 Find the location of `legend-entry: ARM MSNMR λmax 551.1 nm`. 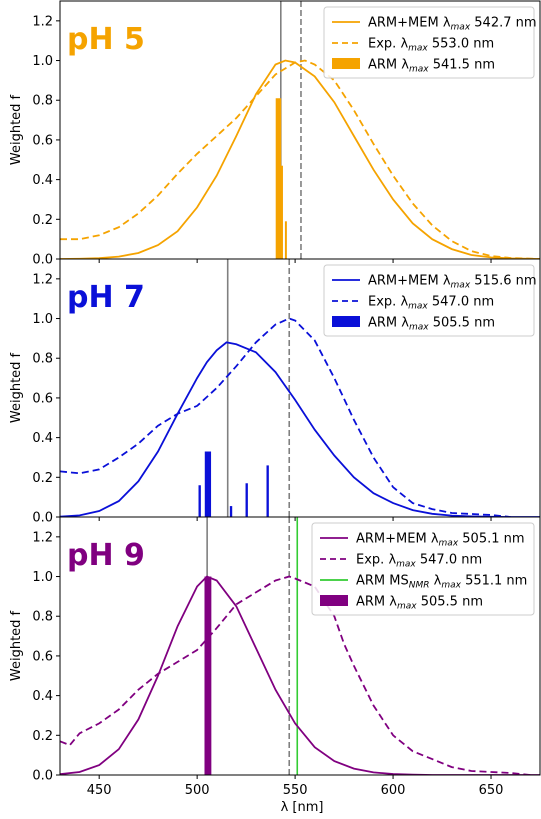

legend-entry: ARM MSNMR λmax 551.1 nm is located at coordinates (441, 582).